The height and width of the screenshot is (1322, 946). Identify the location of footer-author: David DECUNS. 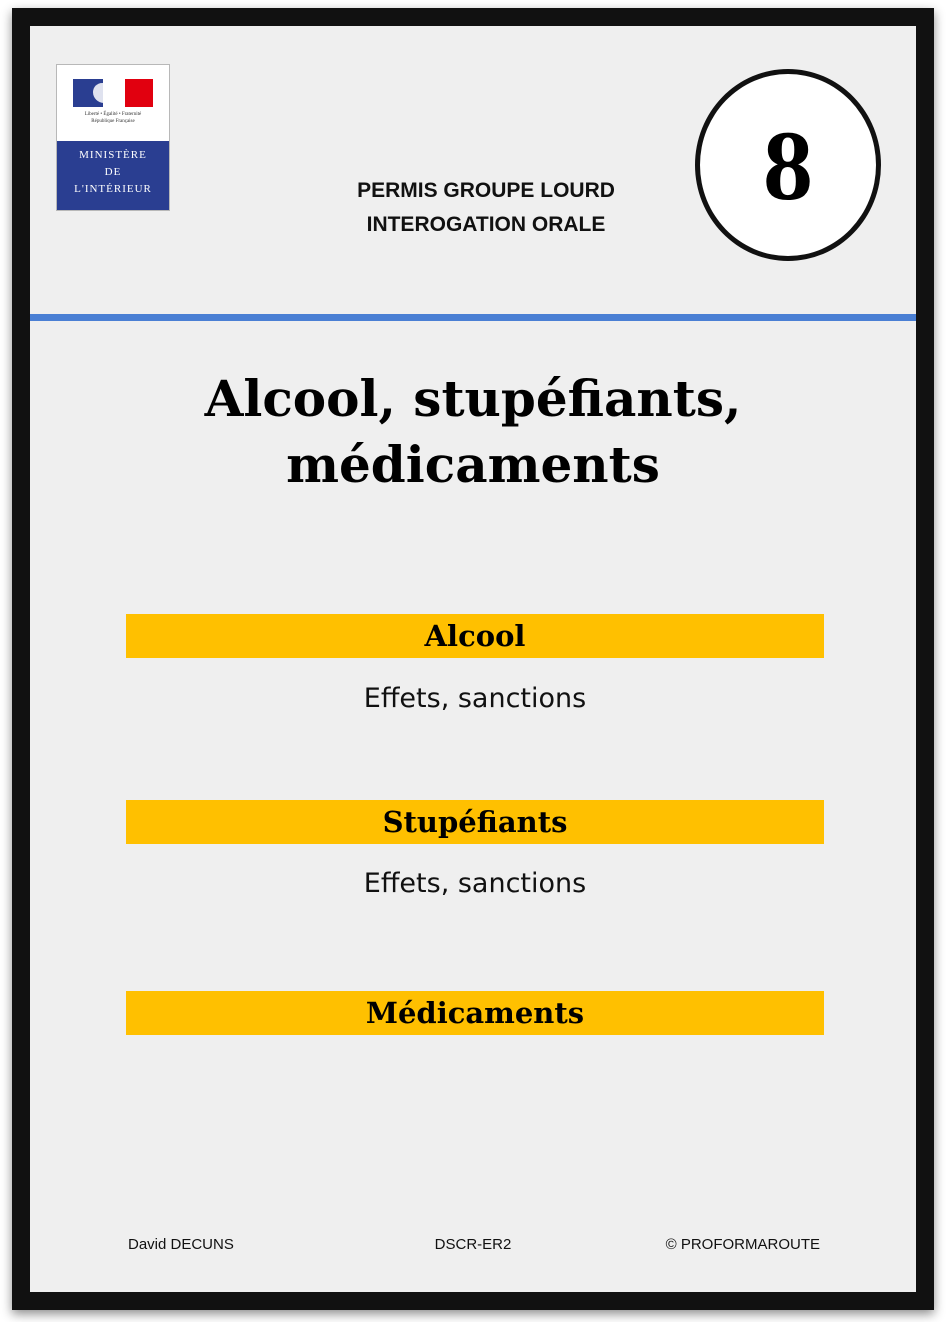
(181, 1244).